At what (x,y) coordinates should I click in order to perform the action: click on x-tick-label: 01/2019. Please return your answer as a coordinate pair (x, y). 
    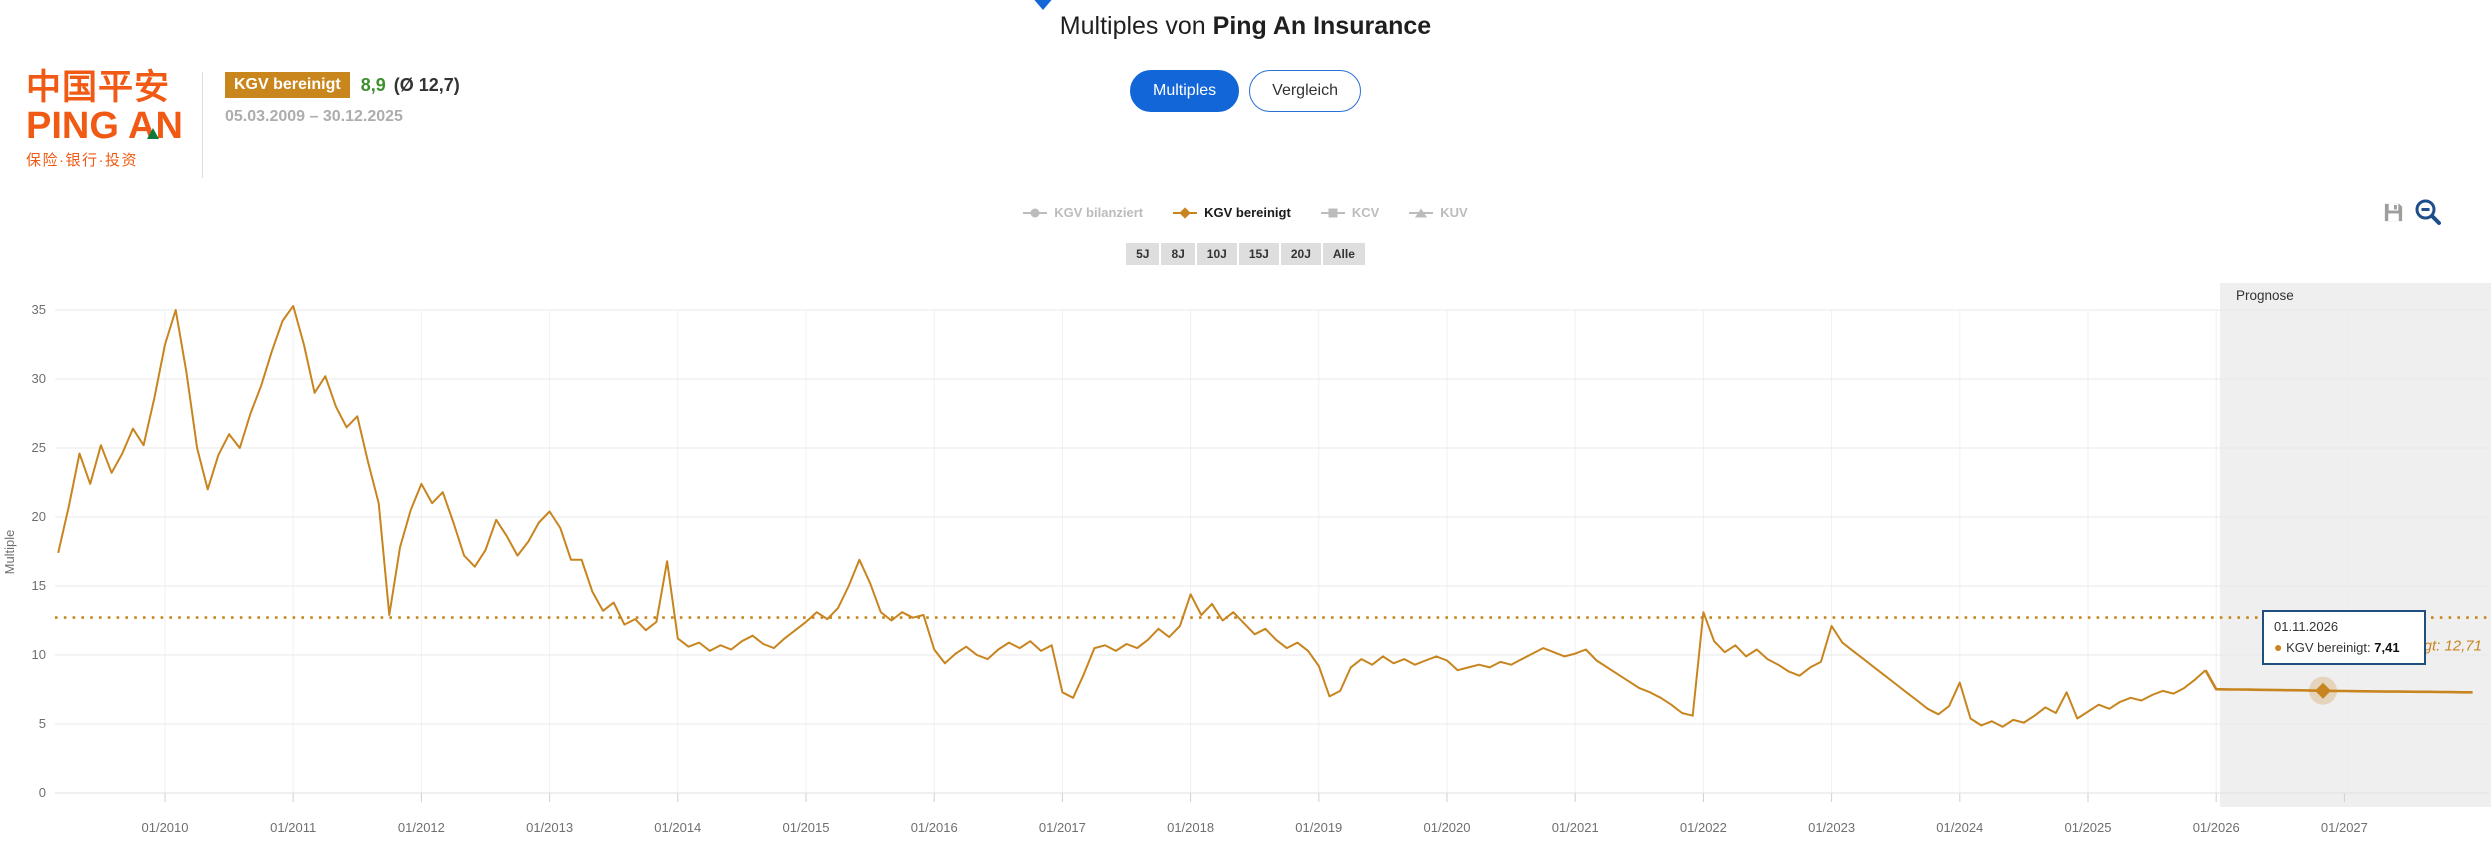
    Looking at the image, I should click on (1318, 827).